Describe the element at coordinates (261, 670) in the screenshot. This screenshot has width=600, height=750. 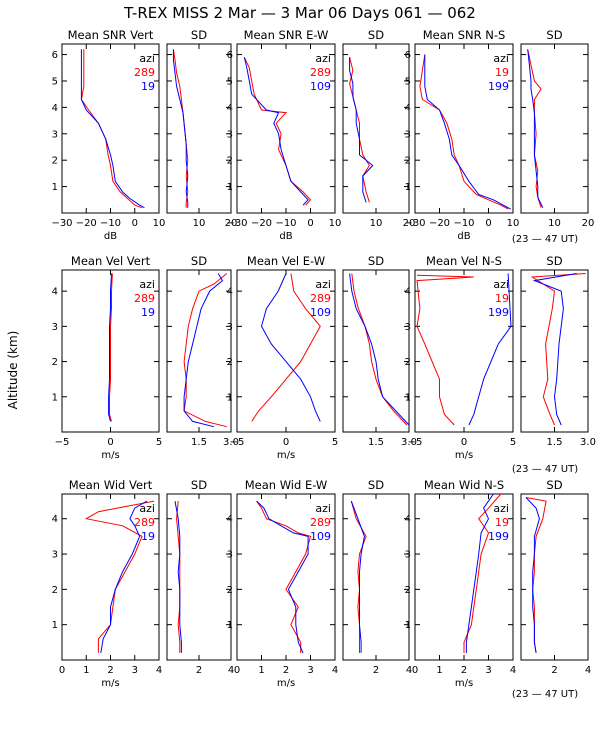
I see `x-tick-label: 1` at that location.